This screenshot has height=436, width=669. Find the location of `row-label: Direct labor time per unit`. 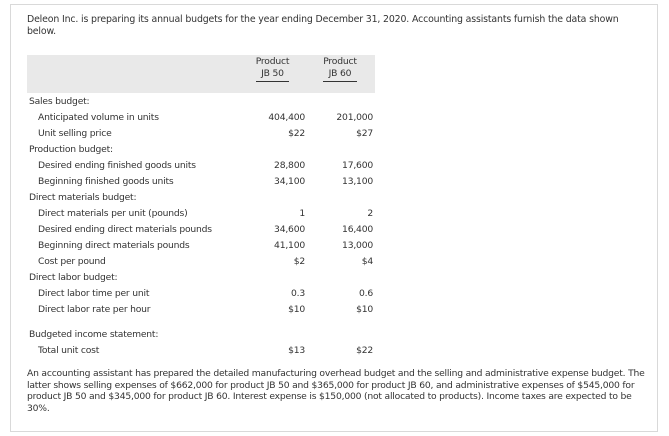

row-label: Direct labor time per unit is located at coordinates (94, 293).